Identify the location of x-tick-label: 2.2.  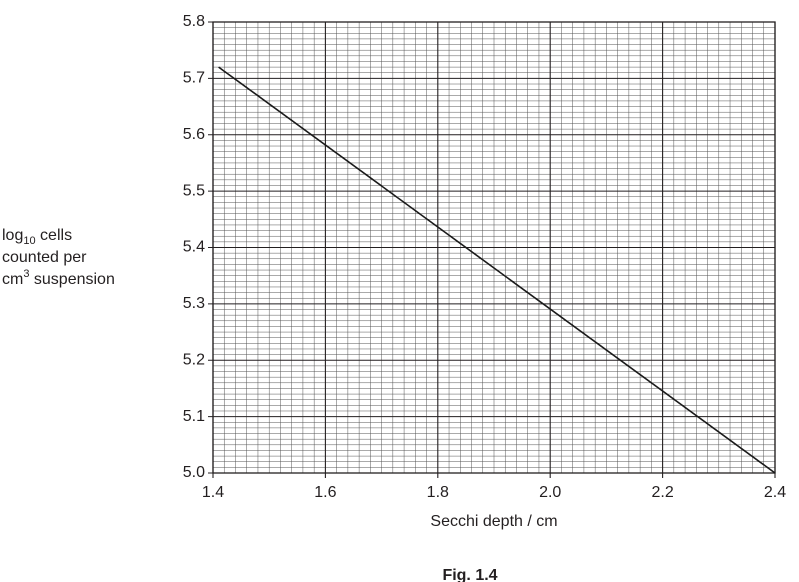
(662, 492).